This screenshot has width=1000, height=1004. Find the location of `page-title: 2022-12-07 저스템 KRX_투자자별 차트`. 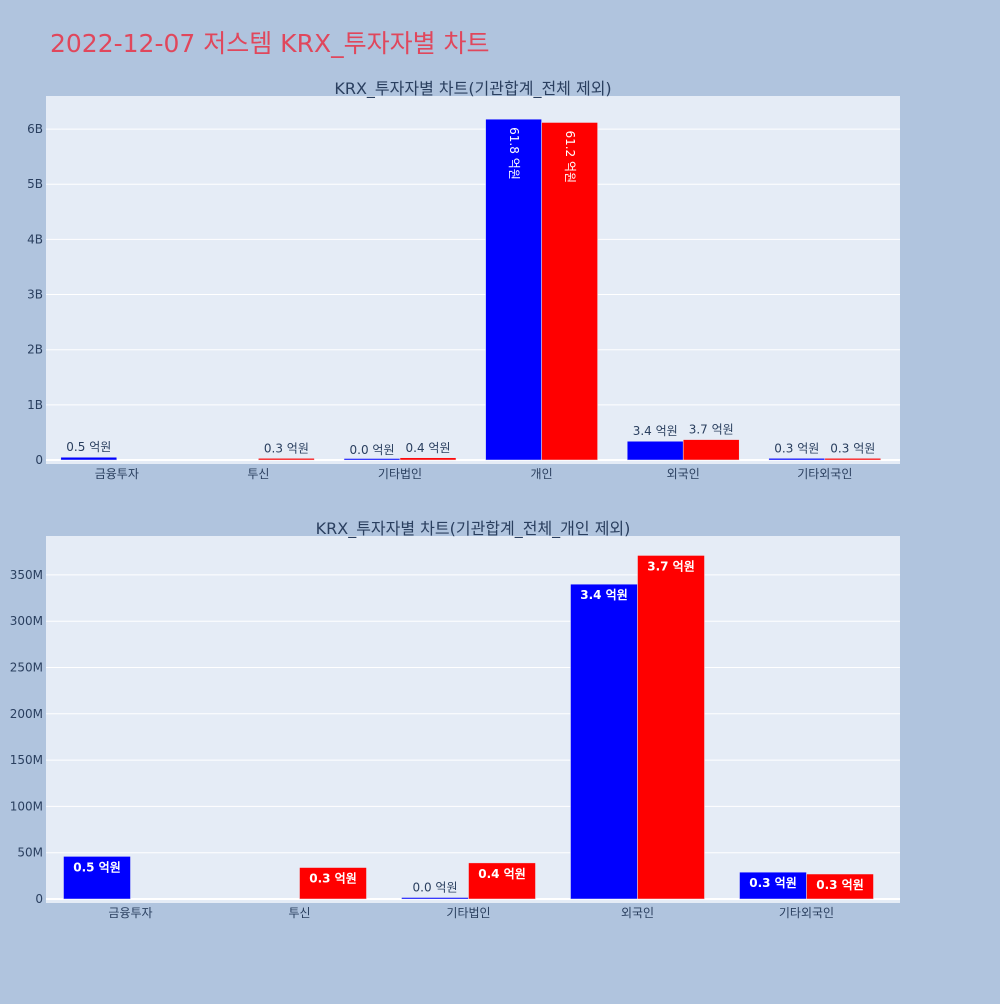

page-title: 2022-12-07 저스템 KRX_투자자별 차트 is located at coordinates (270, 43).